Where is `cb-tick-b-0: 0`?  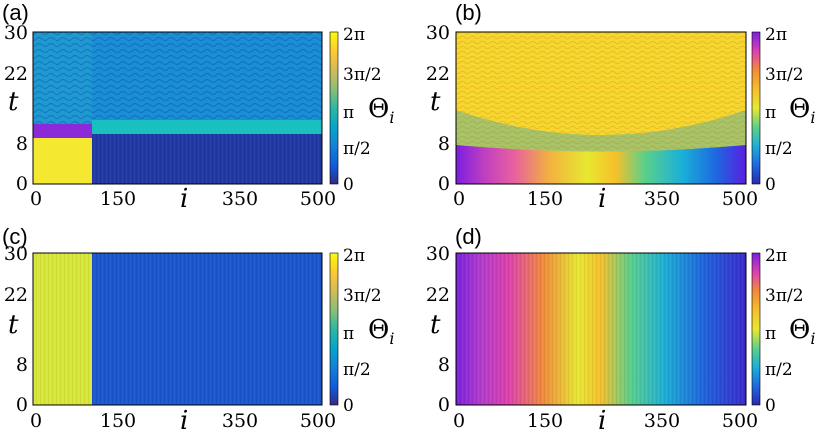
cb-tick-b-0: 0 is located at coordinates (770, 185).